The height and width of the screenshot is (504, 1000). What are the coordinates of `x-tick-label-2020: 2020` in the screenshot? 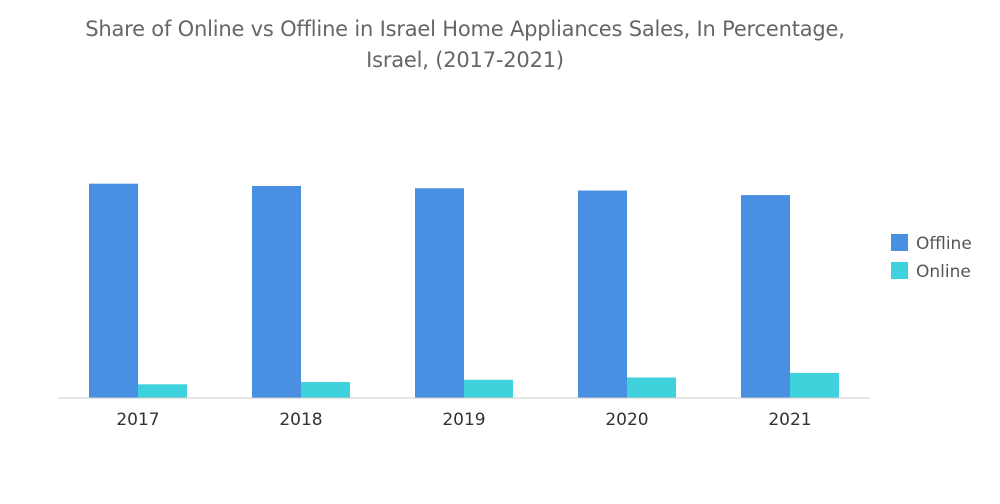 It's located at (626, 420).